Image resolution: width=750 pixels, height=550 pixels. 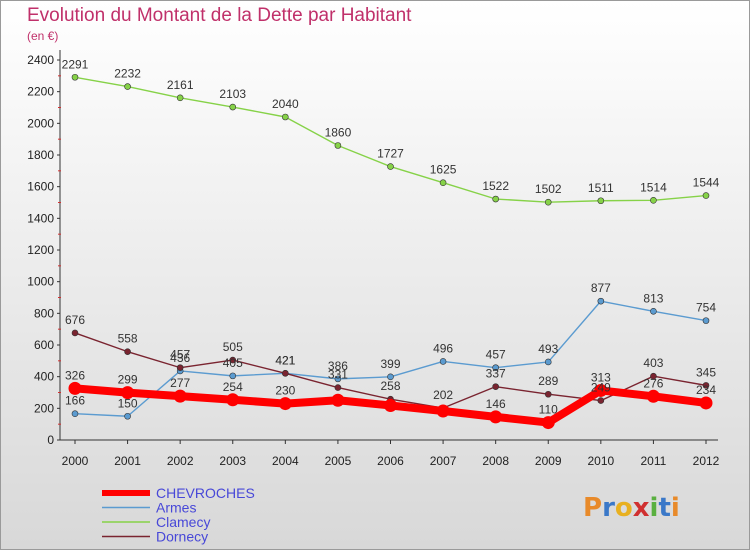 I want to click on data-label-chevroches: 313, so click(x=601, y=377).